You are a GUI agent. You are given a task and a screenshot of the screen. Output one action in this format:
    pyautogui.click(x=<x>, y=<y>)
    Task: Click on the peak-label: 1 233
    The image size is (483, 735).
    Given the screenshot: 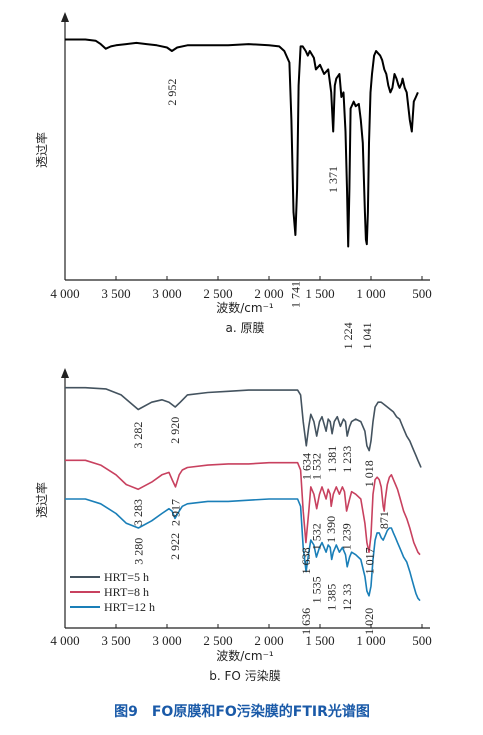 What is the action you would take?
    pyautogui.click(x=347, y=459)
    